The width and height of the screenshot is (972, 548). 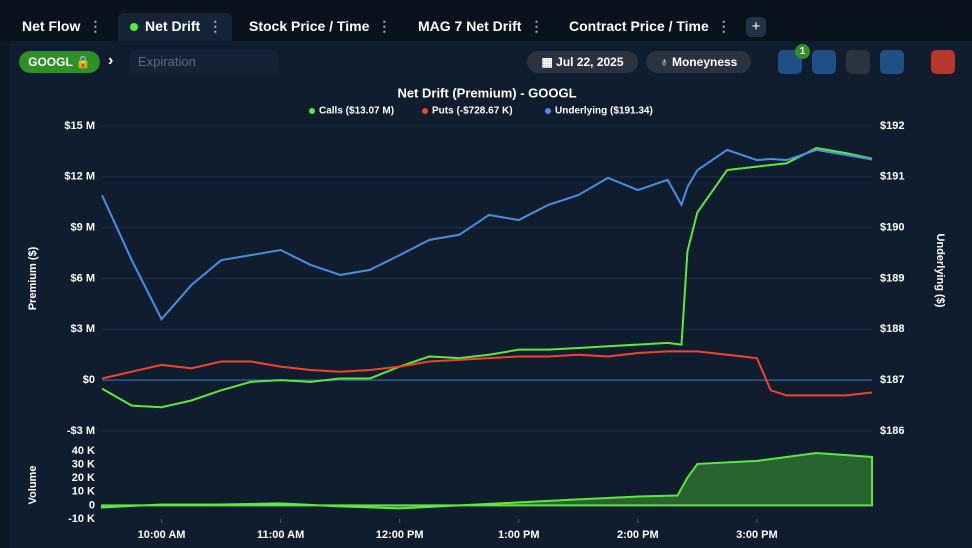 I want to click on y-tick-label: -$3 M, so click(x=81, y=431).